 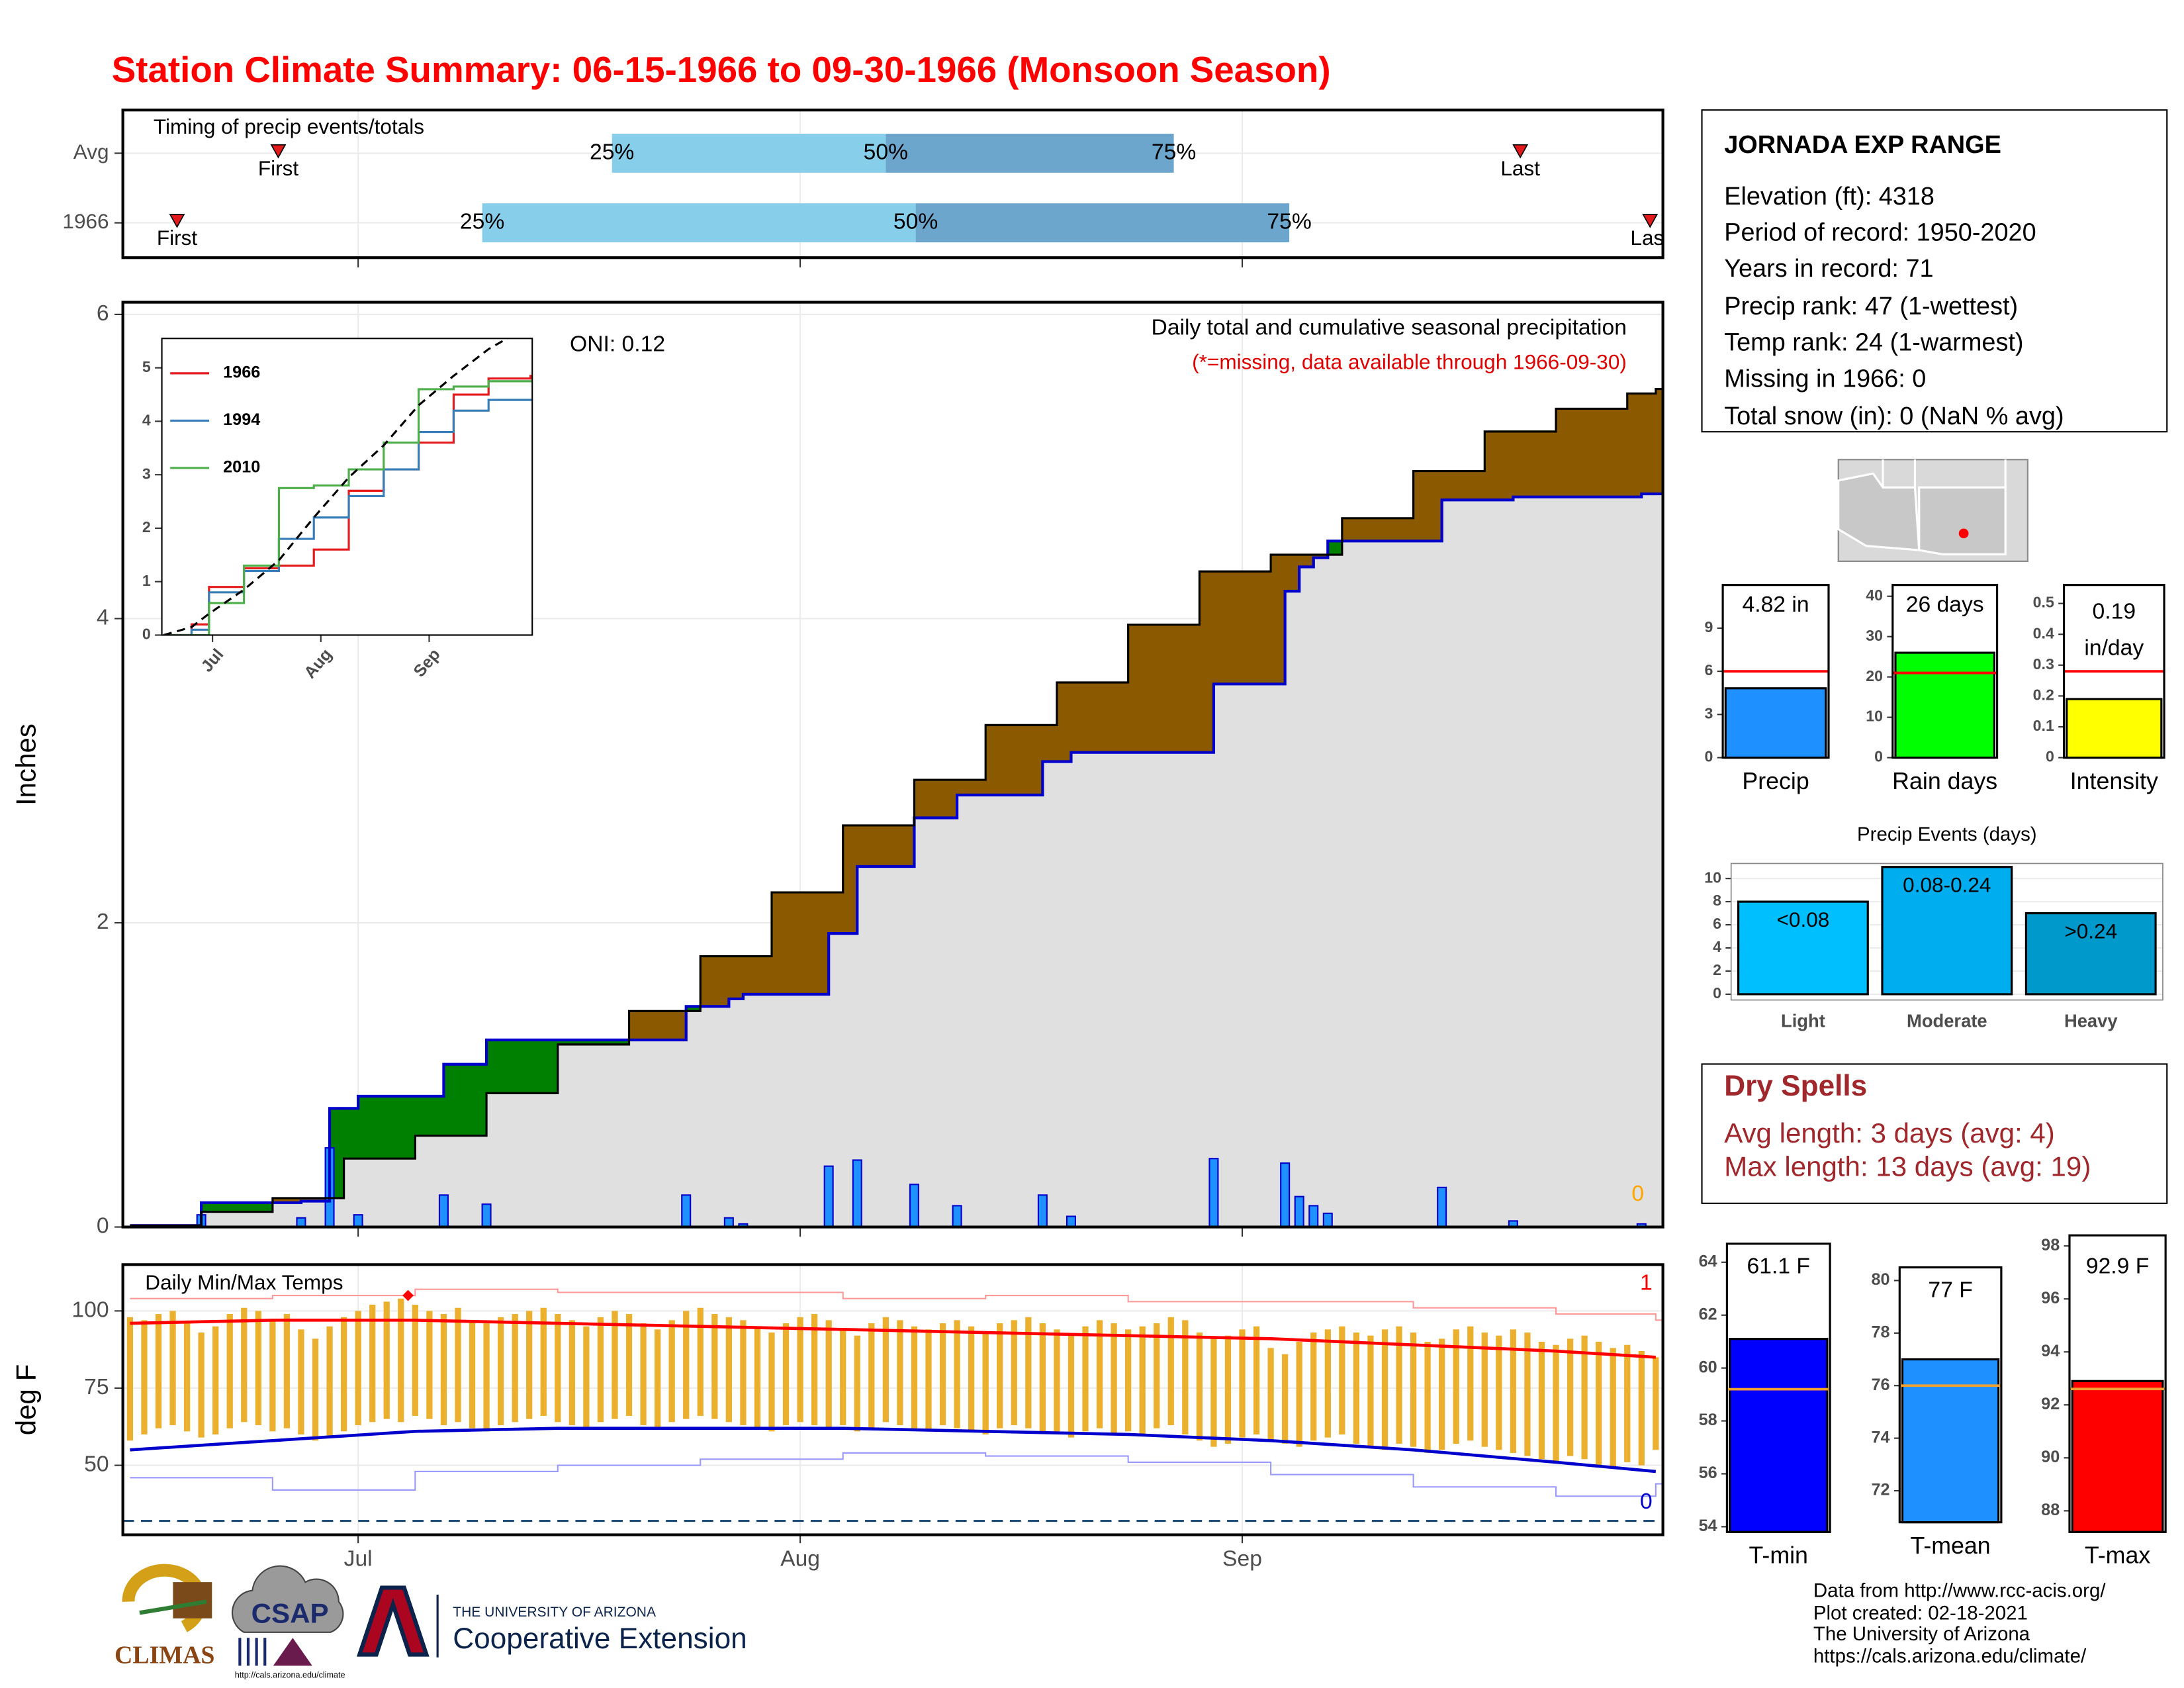 What do you see at coordinates (146, 580) in the screenshot?
I see `y-tick-label: 1` at bounding box center [146, 580].